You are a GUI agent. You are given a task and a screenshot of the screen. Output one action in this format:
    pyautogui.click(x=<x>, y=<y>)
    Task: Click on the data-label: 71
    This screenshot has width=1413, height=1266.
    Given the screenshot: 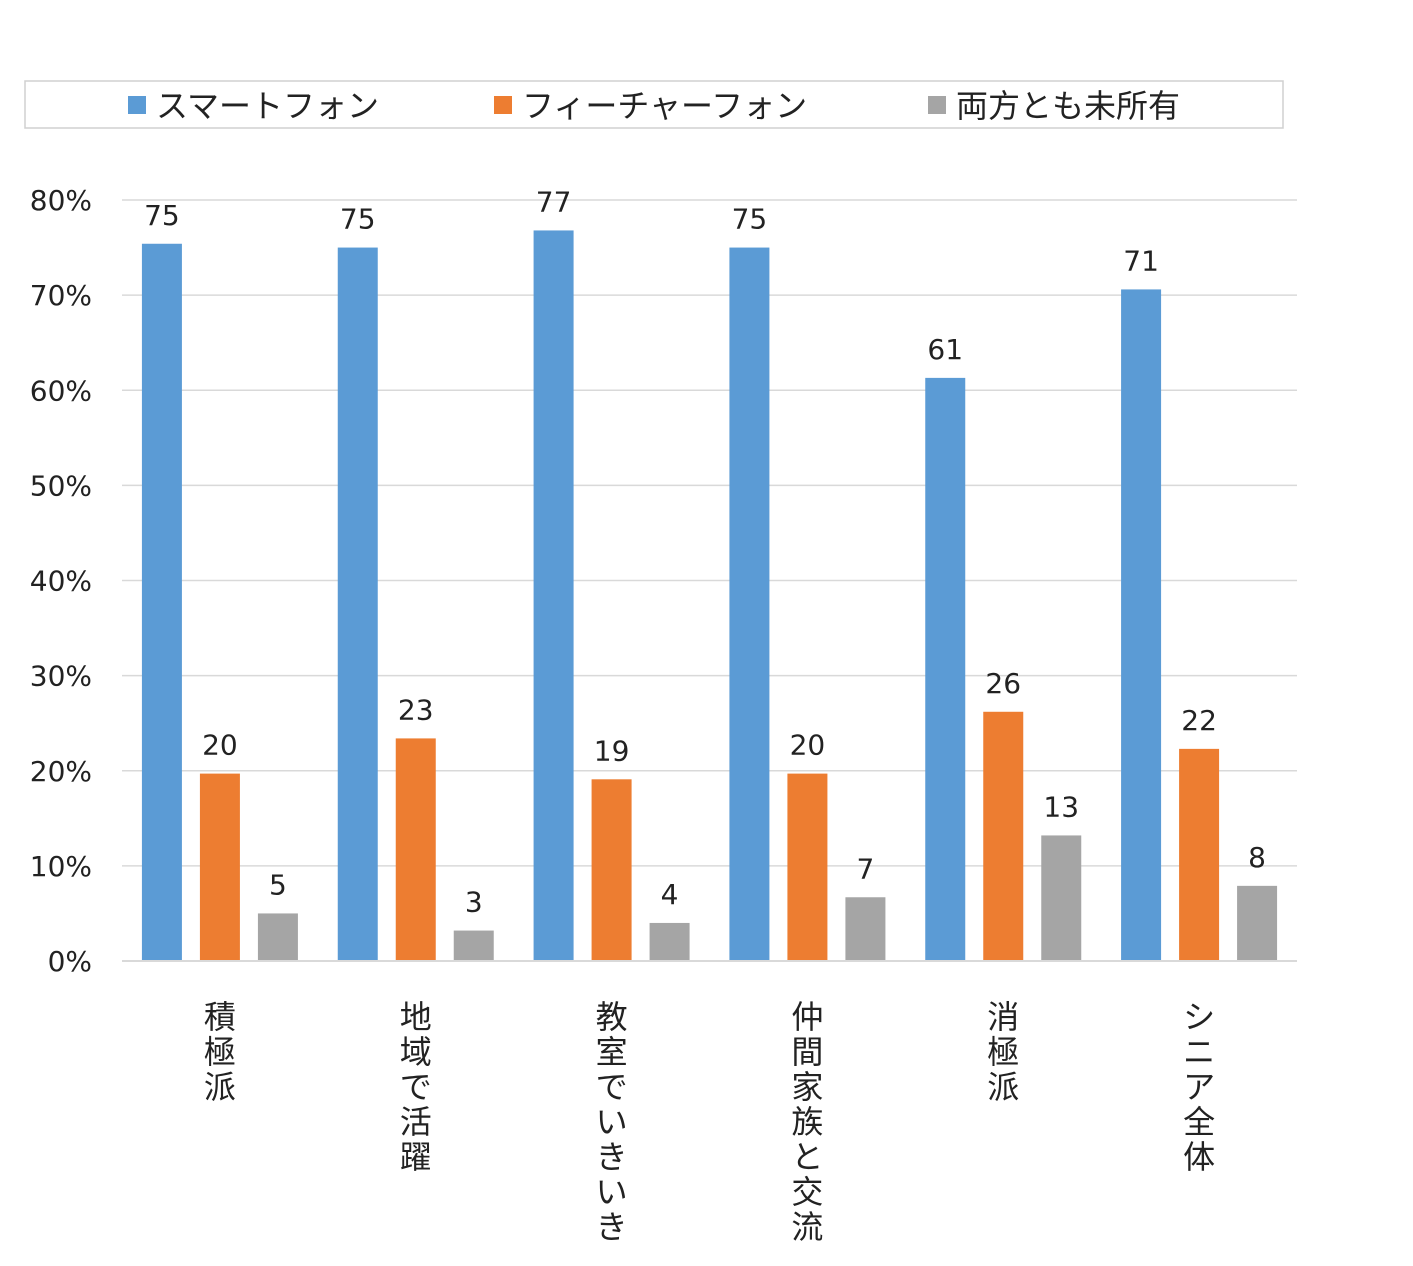 What is the action you would take?
    pyautogui.click(x=1141, y=260)
    